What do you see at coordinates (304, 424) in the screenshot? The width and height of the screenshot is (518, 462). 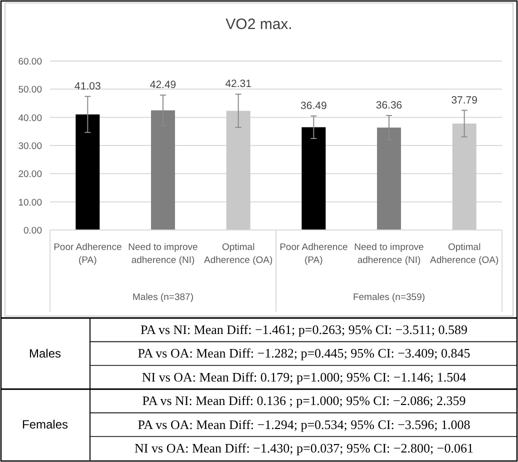 I see `text: PA vs OA: Mean Diff: −1.294; p=0.534; 95% CI: −3.596; 1.008` at bounding box center [304, 424].